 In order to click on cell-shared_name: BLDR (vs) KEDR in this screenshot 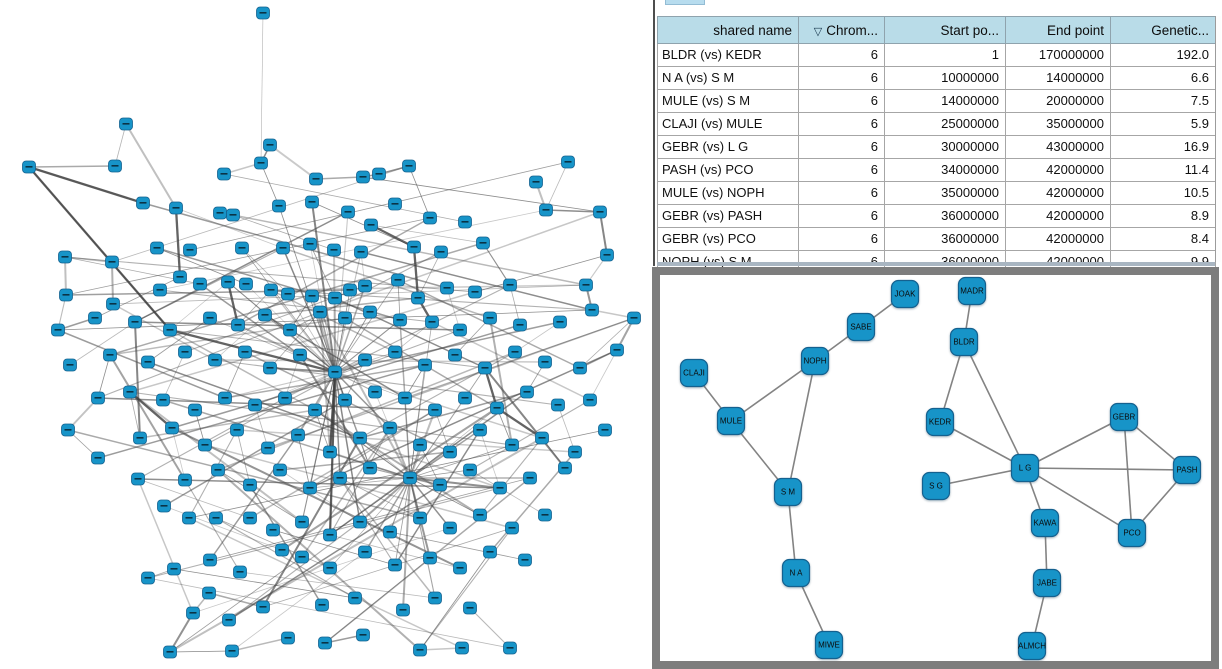, I will do `click(728, 55)`.